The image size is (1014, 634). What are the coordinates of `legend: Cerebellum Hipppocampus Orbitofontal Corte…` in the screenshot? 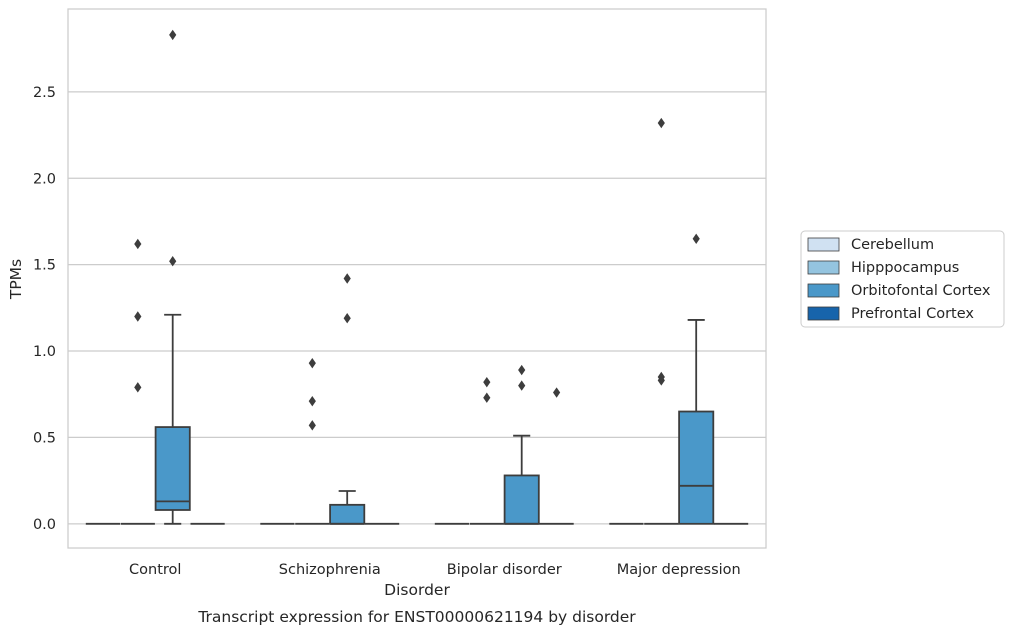 It's located at (902, 279).